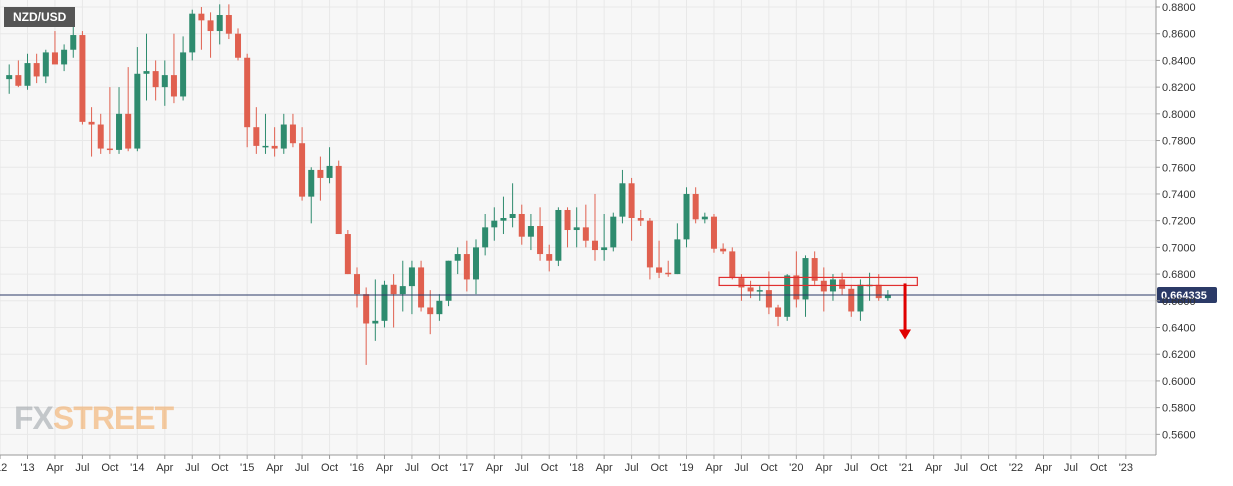 The image size is (1233, 486). Describe the element at coordinates (1179, 409) in the screenshot. I see `y-tick-label: 0.5800` at that location.